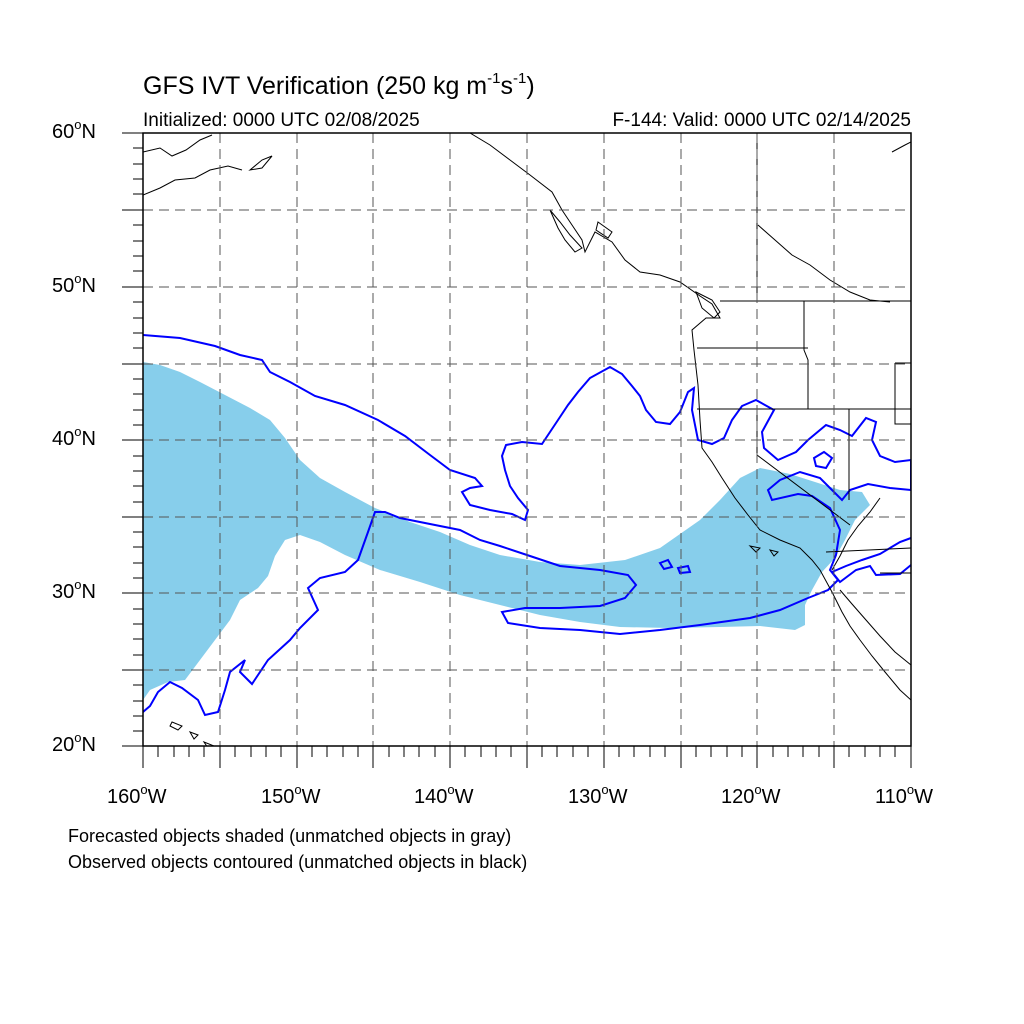 Image resolution: width=1024 pixels, height=1024 pixels. What do you see at coordinates (527, 757) in the screenshot?
I see `lon-ticks` at bounding box center [527, 757].